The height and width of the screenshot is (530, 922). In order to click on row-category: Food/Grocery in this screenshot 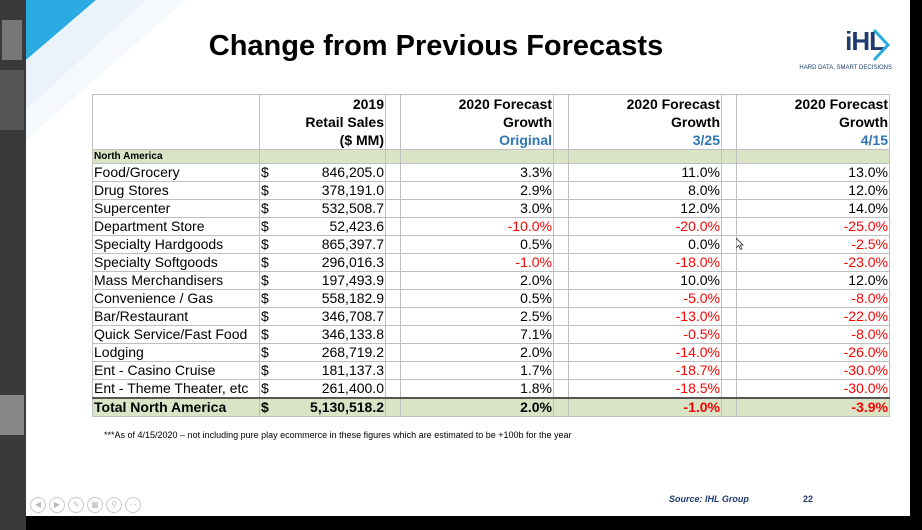, I will do `click(176, 172)`.